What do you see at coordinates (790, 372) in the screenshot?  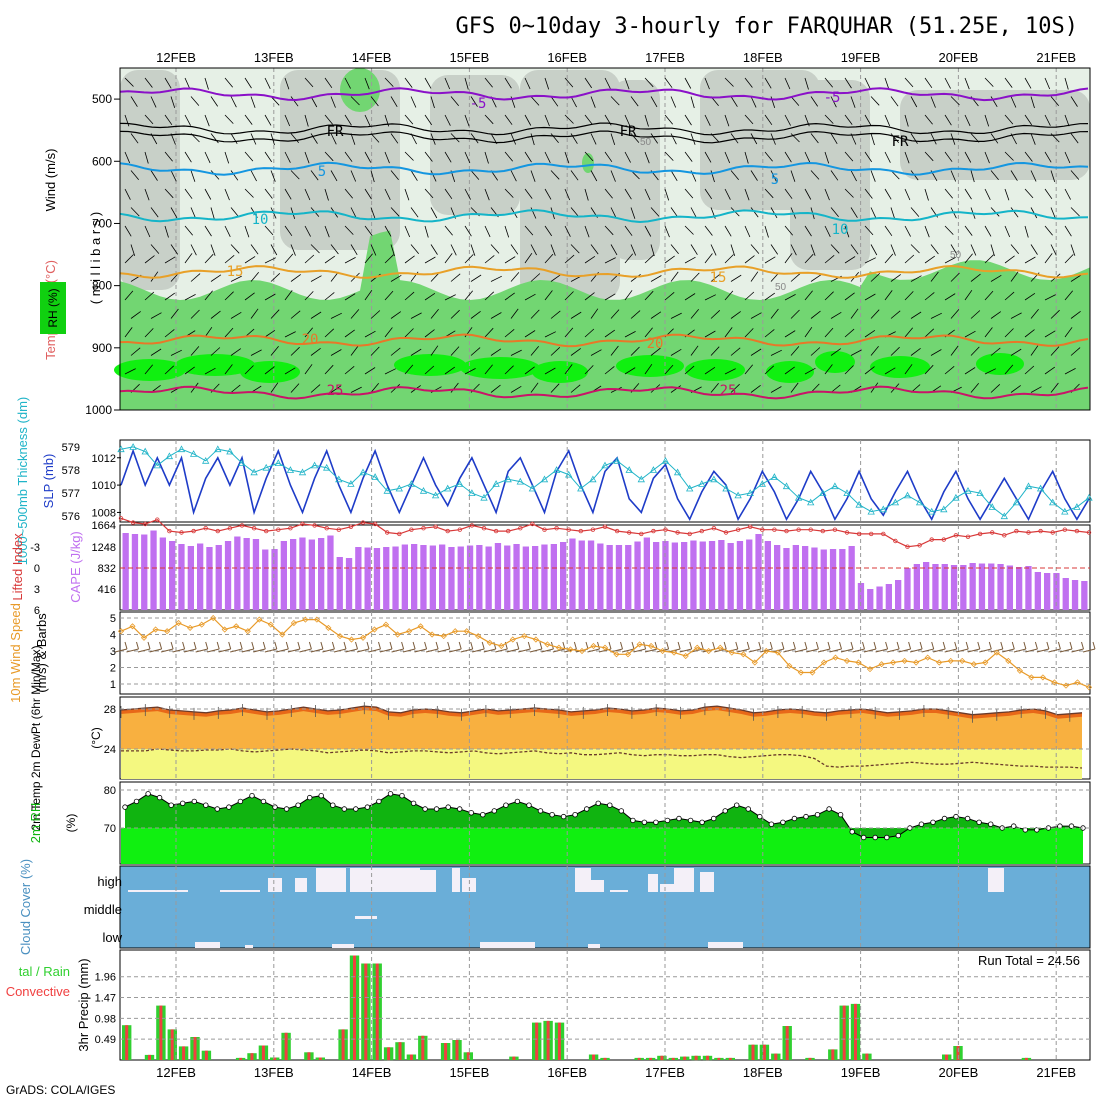 I see `rh-saturated-blob` at bounding box center [790, 372].